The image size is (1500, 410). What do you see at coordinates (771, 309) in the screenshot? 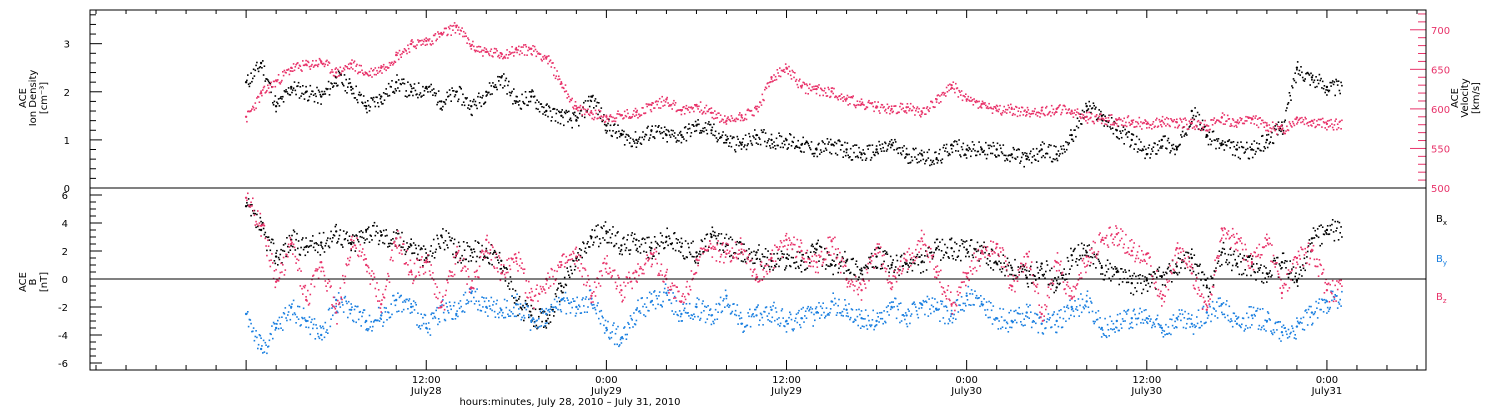
I see `by-sample` at bounding box center [771, 309].